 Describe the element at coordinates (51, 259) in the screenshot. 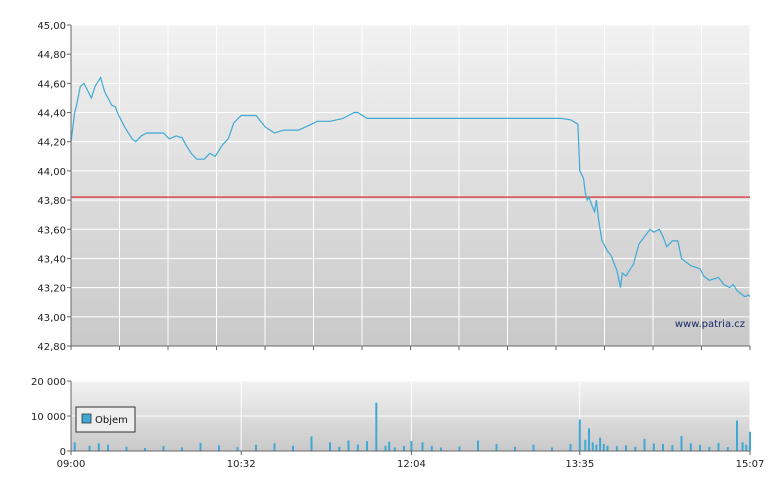

I see `price-y-tick-label: 43,40` at that location.